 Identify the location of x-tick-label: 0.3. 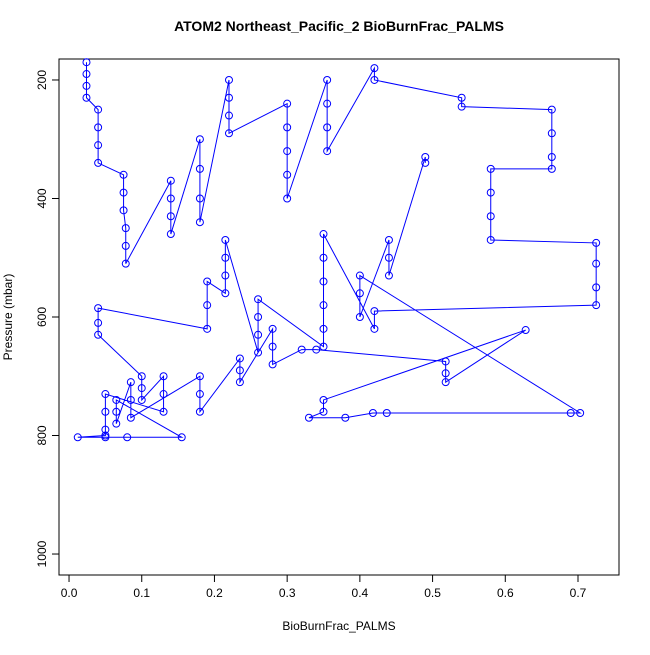
(287, 593).